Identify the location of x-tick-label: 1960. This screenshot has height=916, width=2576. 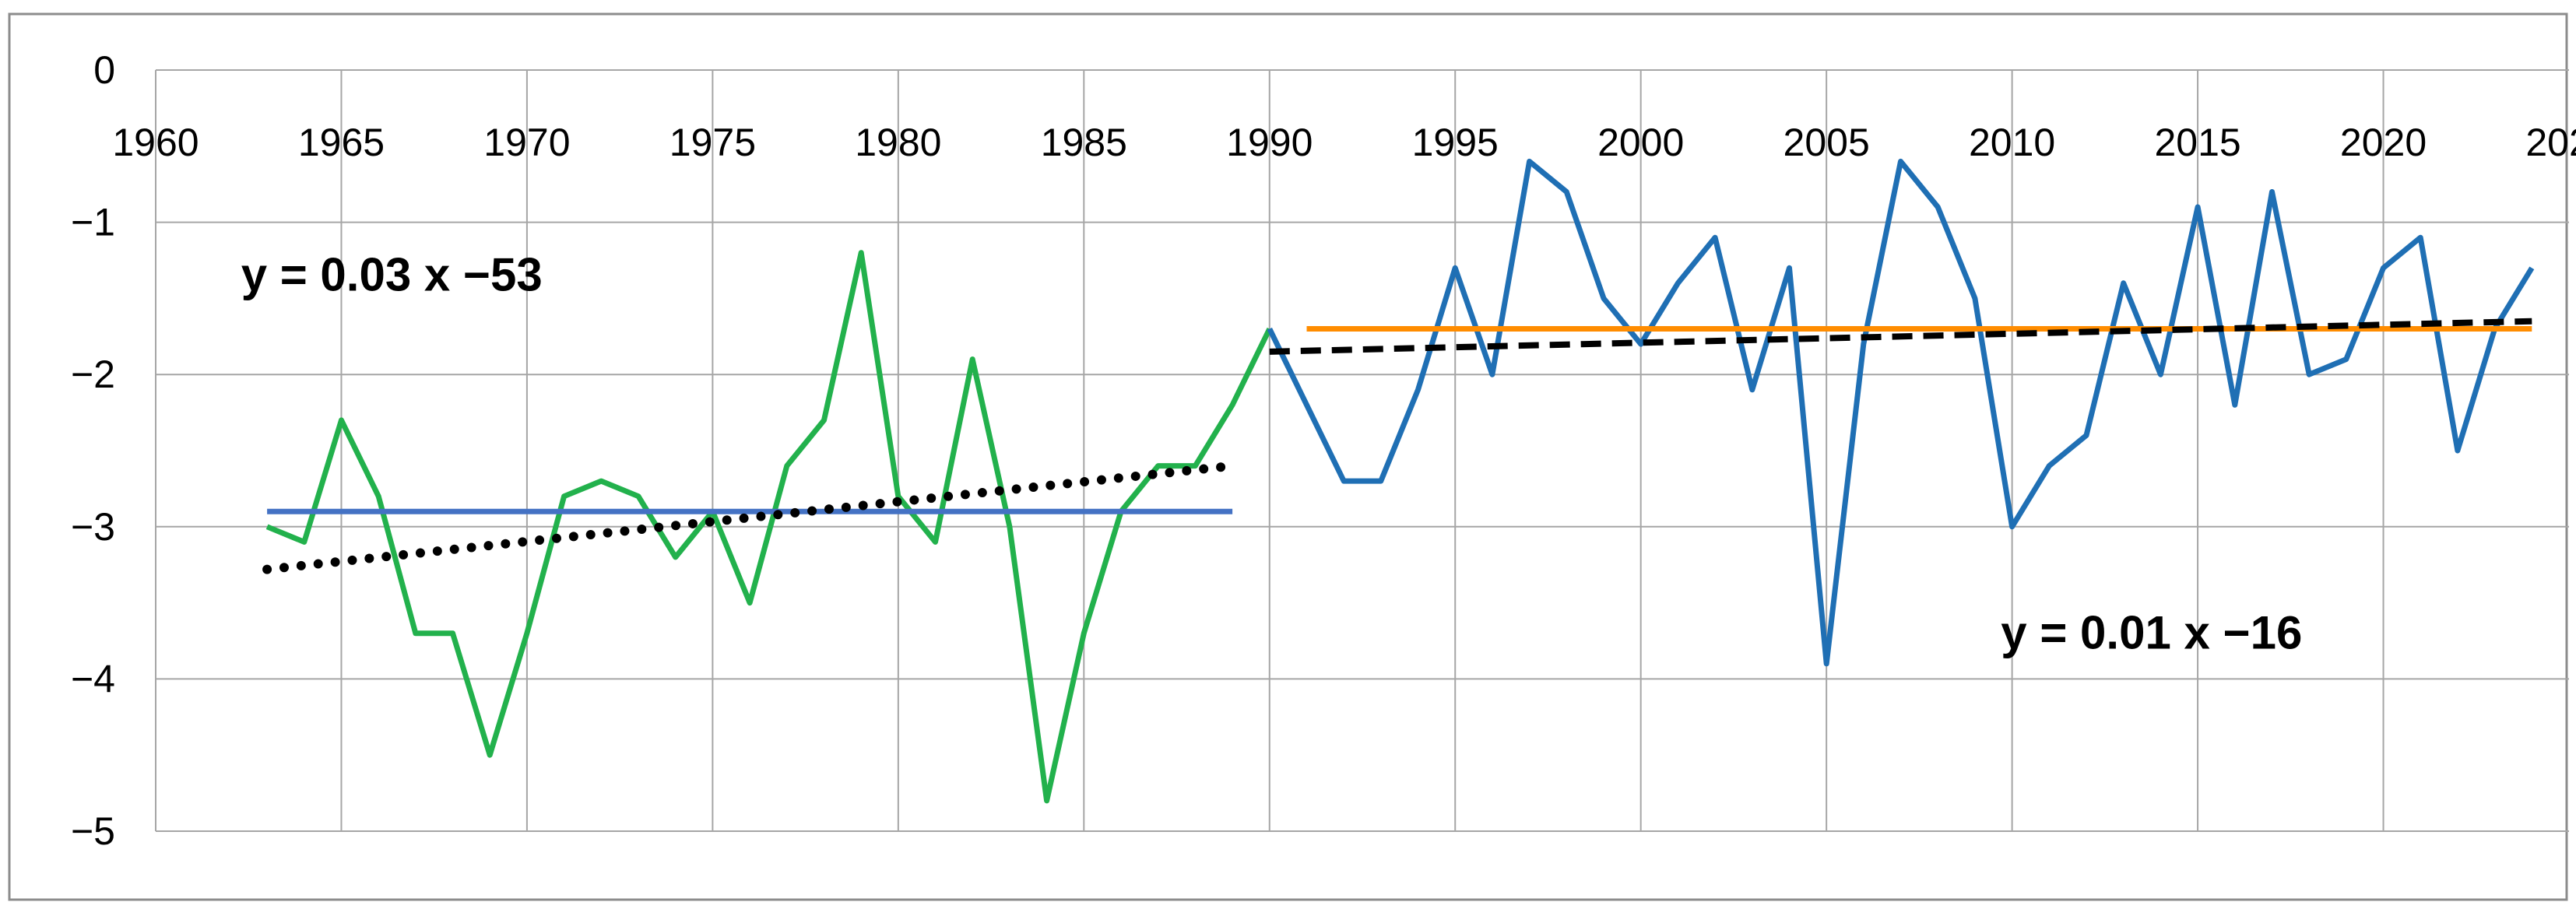
(156, 142).